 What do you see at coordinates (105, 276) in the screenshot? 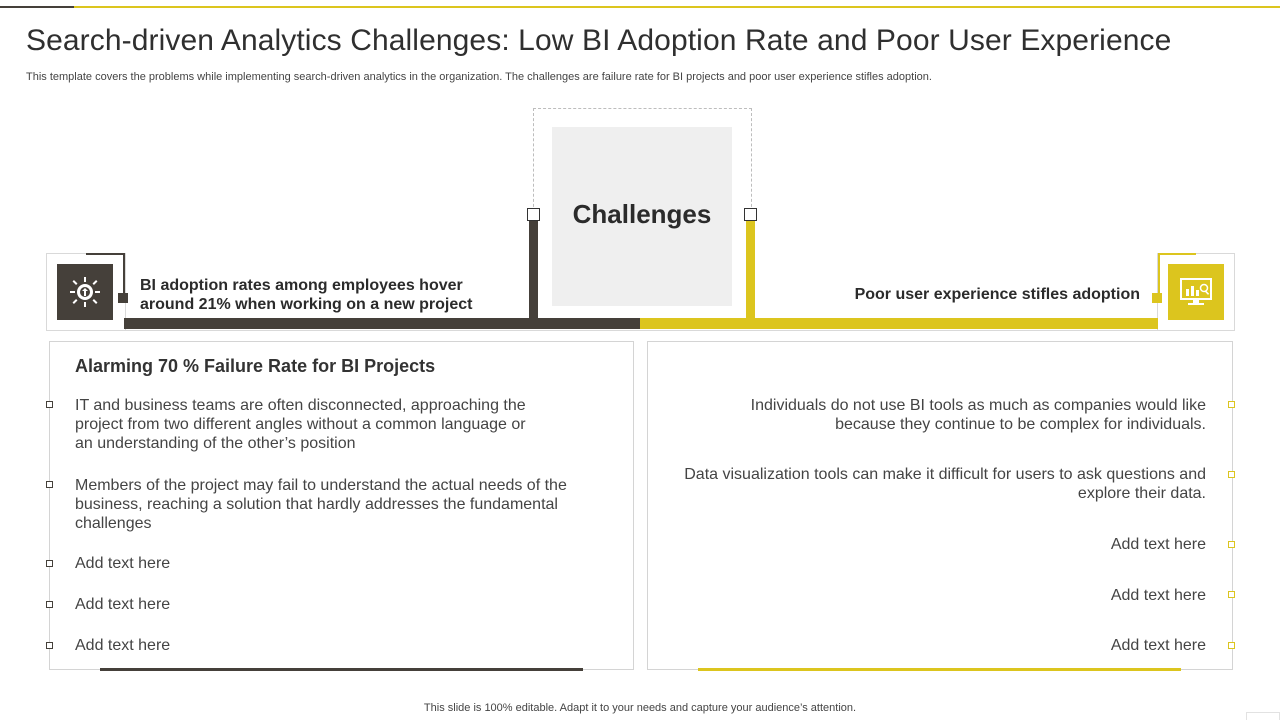
I see `left-bracket` at bounding box center [105, 276].